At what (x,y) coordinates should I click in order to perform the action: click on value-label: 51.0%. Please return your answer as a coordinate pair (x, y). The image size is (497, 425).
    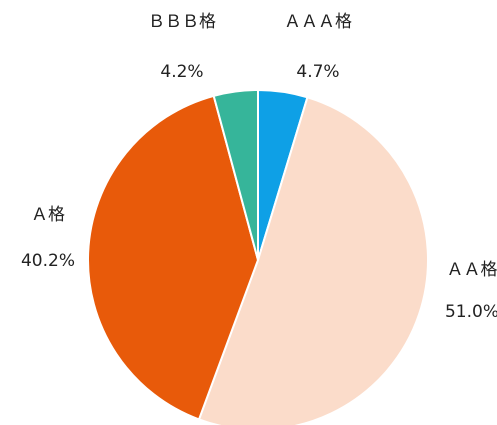
    Looking at the image, I should click on (471, 312).